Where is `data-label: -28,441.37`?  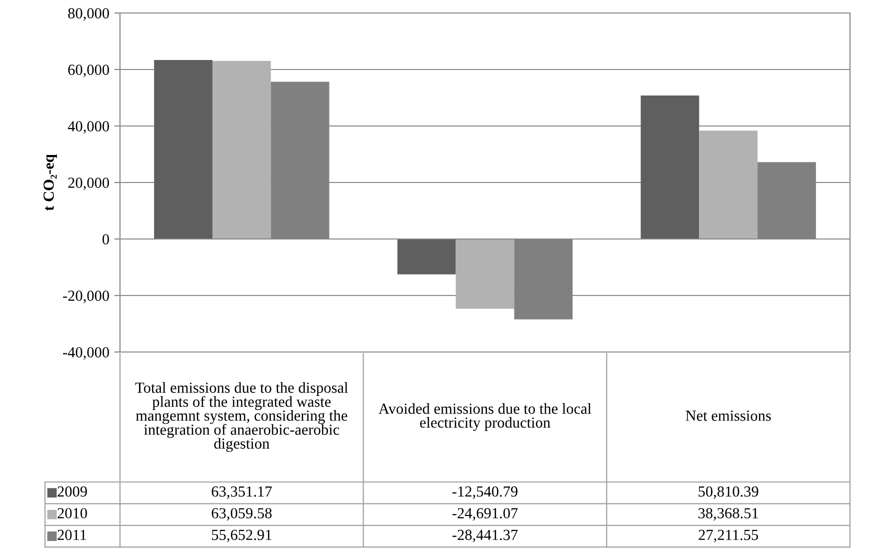
data-label: -28,441.37 is located at coordinates (485, 536).